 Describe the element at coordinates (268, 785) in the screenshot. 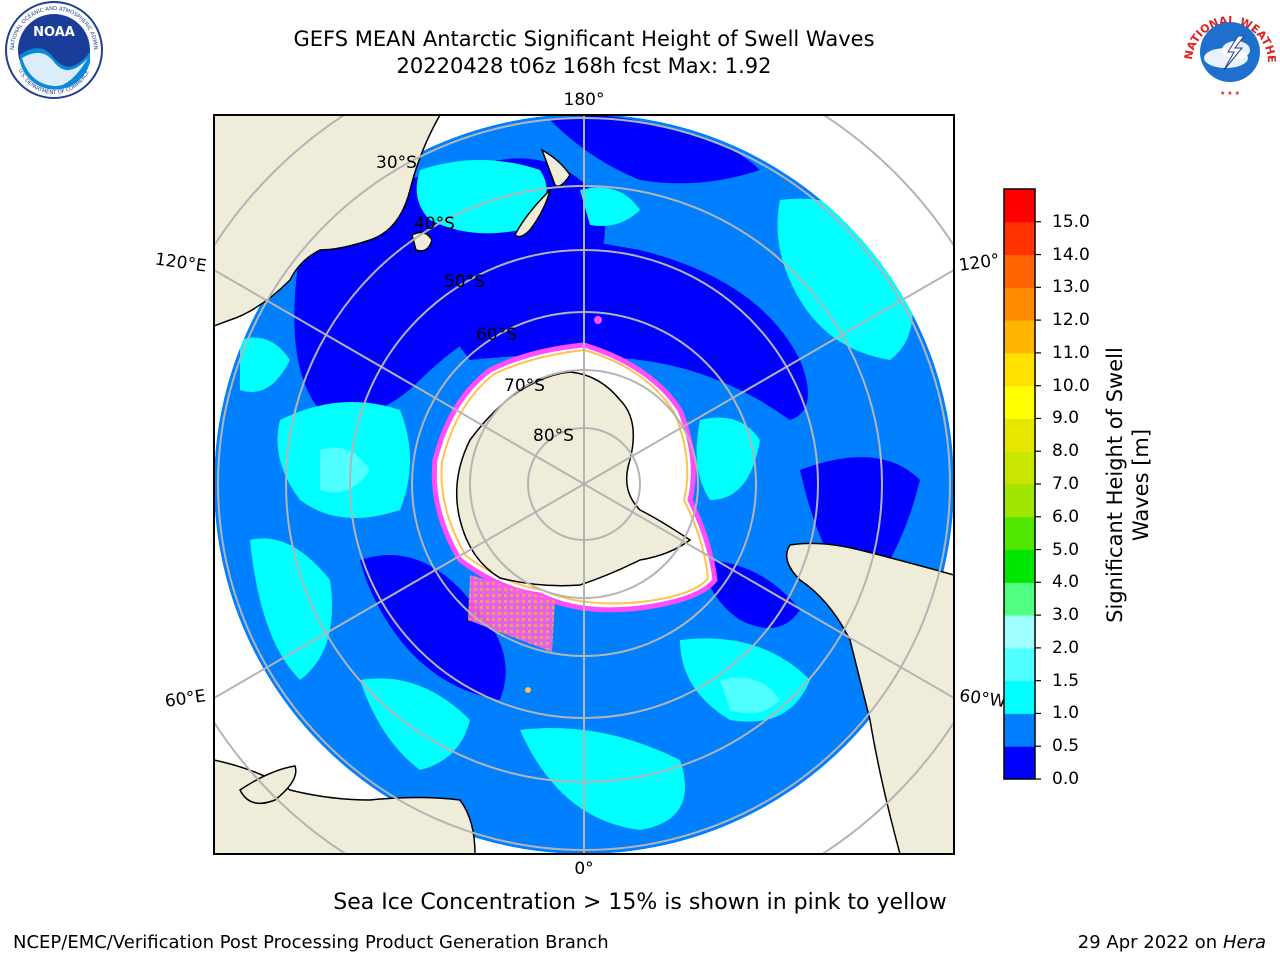

I see `madagascar-landmass` at that location.